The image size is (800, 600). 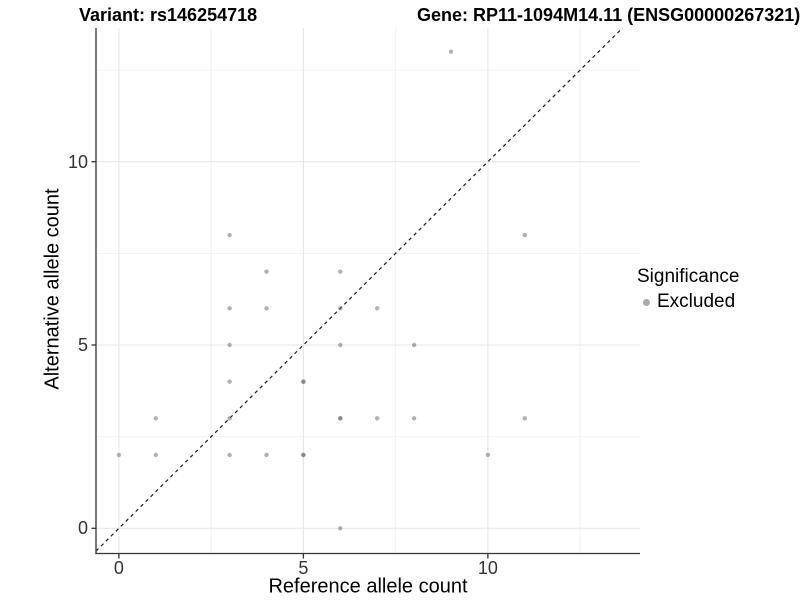 What do you see at coordinates (688, 276) in the screenshot?
I see `legend-title: Significance` at bounding box center [688, 276].